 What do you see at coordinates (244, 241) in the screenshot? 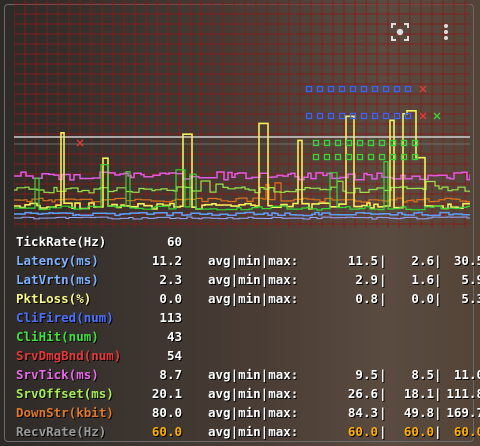
I see `stat-row: TickRate(Hz) 60` at bounding box center [244, 241].